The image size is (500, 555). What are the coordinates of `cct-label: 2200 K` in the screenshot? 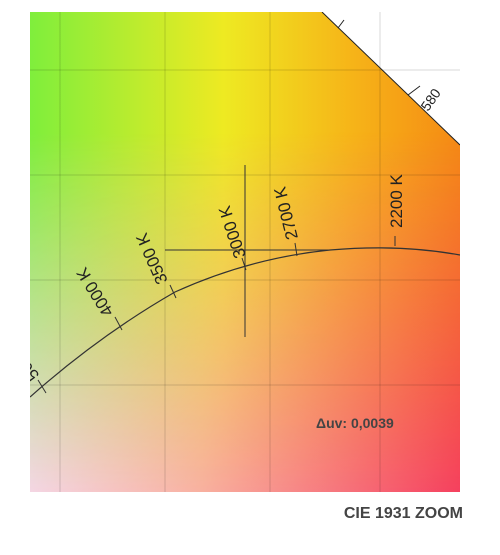 It's located at (396, 200).